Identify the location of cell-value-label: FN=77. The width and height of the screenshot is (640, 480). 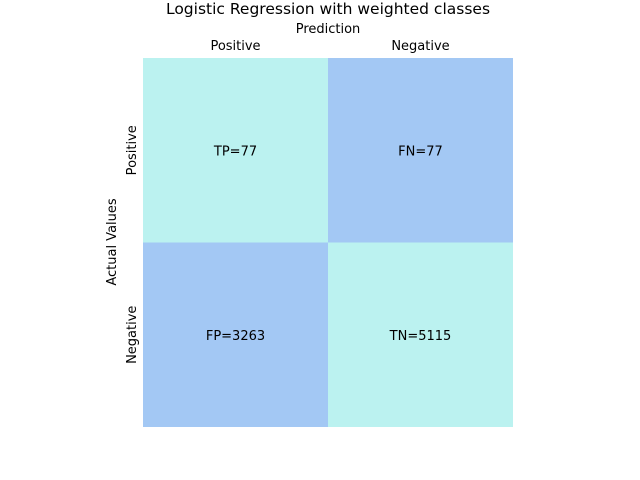
(420, 151).